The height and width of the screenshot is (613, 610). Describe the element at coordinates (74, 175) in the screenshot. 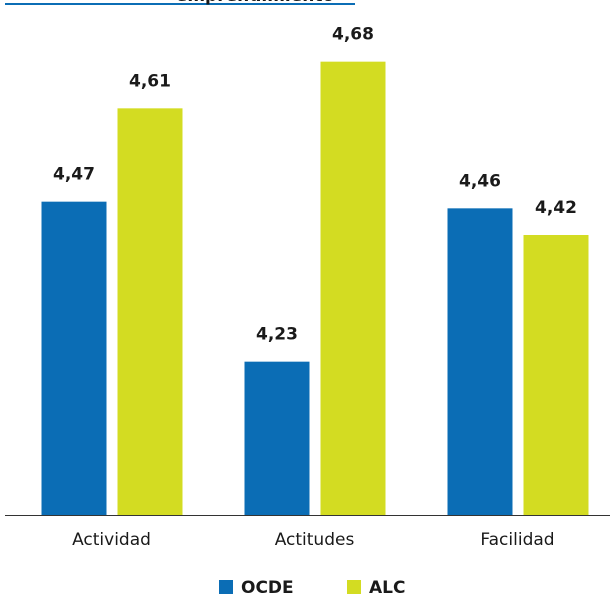

I see `value-label: 4,47` at that location.